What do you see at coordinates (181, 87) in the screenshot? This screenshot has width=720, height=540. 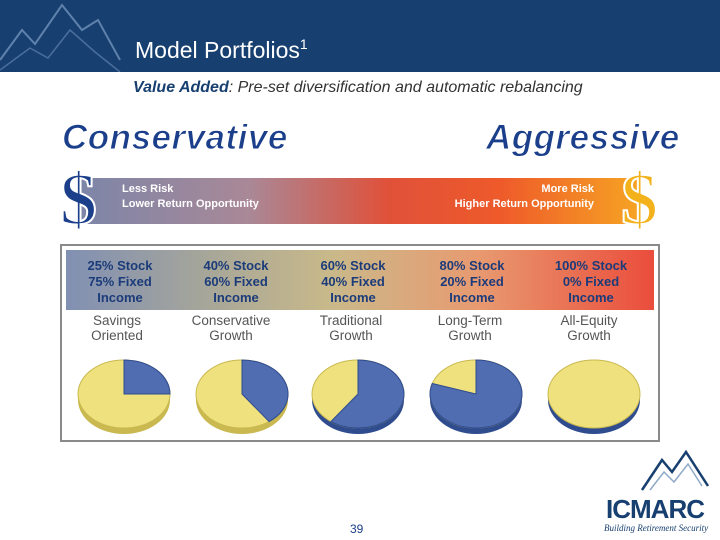 I see `subtitle-emphasis: Value Added` at bounding box center [181, 87].